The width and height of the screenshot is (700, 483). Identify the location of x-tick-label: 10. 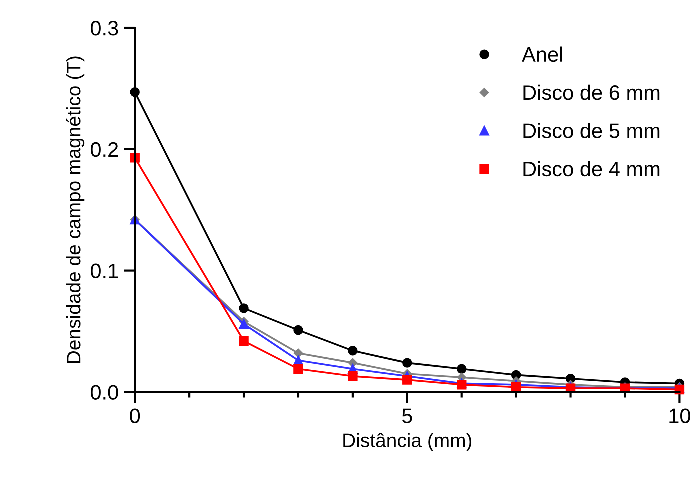
(680, 416).